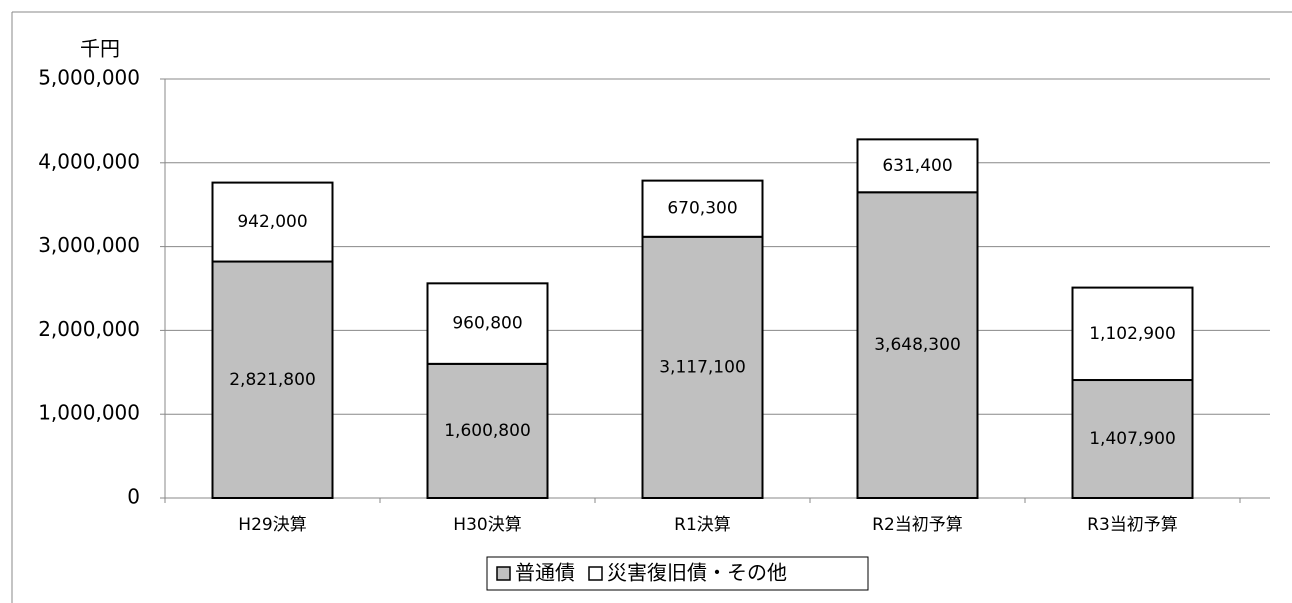 The width and height of the screenshot is (1292, 603). Describe the element at coordinates (487, 431) in the screenshot. I see `data-label: 1,600,800` at that location.